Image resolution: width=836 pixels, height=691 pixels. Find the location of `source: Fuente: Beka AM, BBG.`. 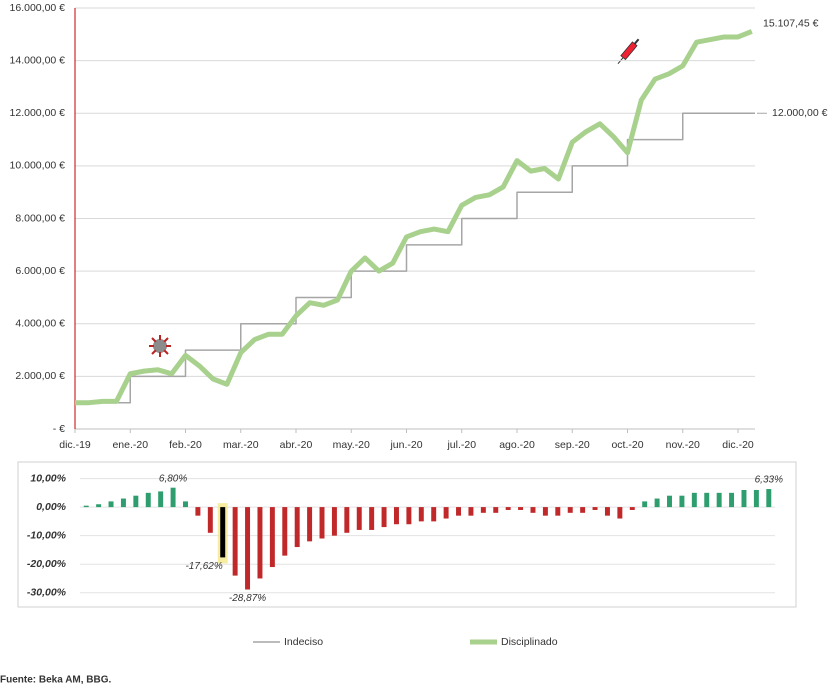

source: Fuente: Beka AM, BBG. is located at coordinates (56, 680).